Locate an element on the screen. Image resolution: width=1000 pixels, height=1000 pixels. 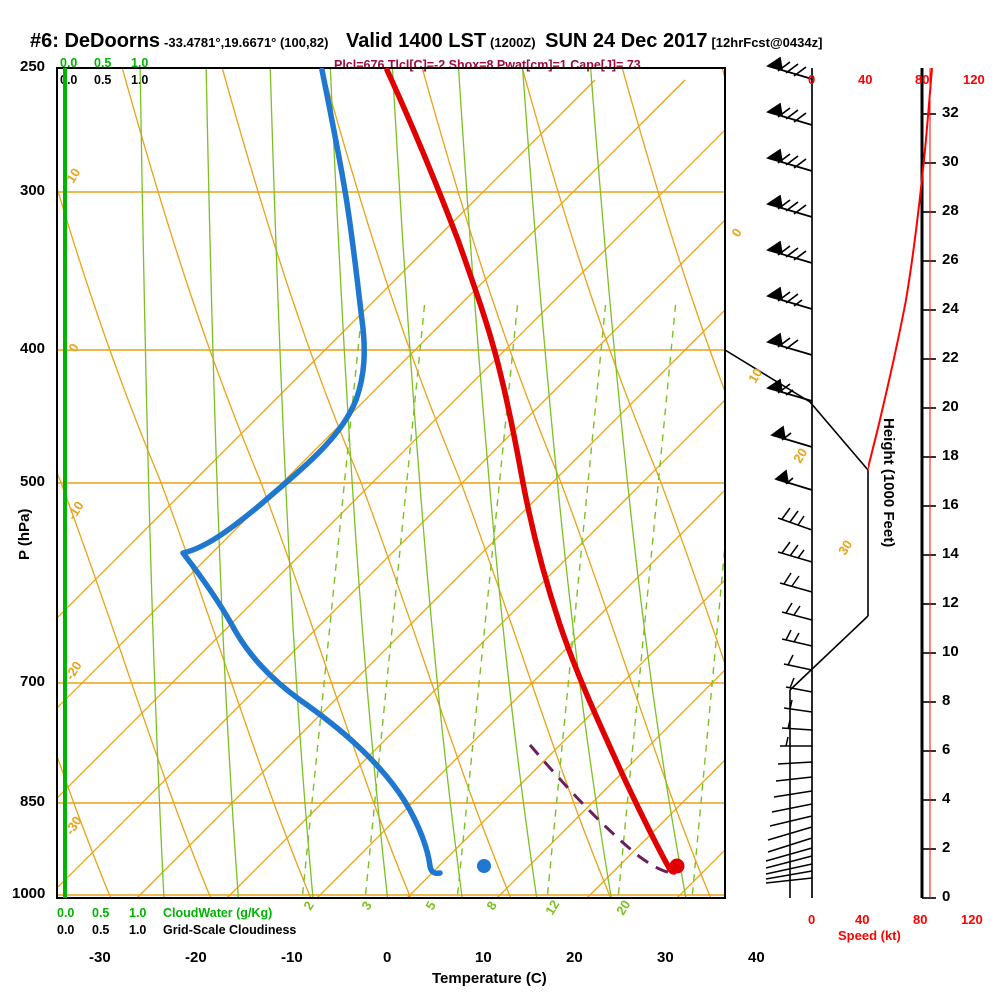
valid-time: Valid 1400 LST is located at coordinates (416, 41).